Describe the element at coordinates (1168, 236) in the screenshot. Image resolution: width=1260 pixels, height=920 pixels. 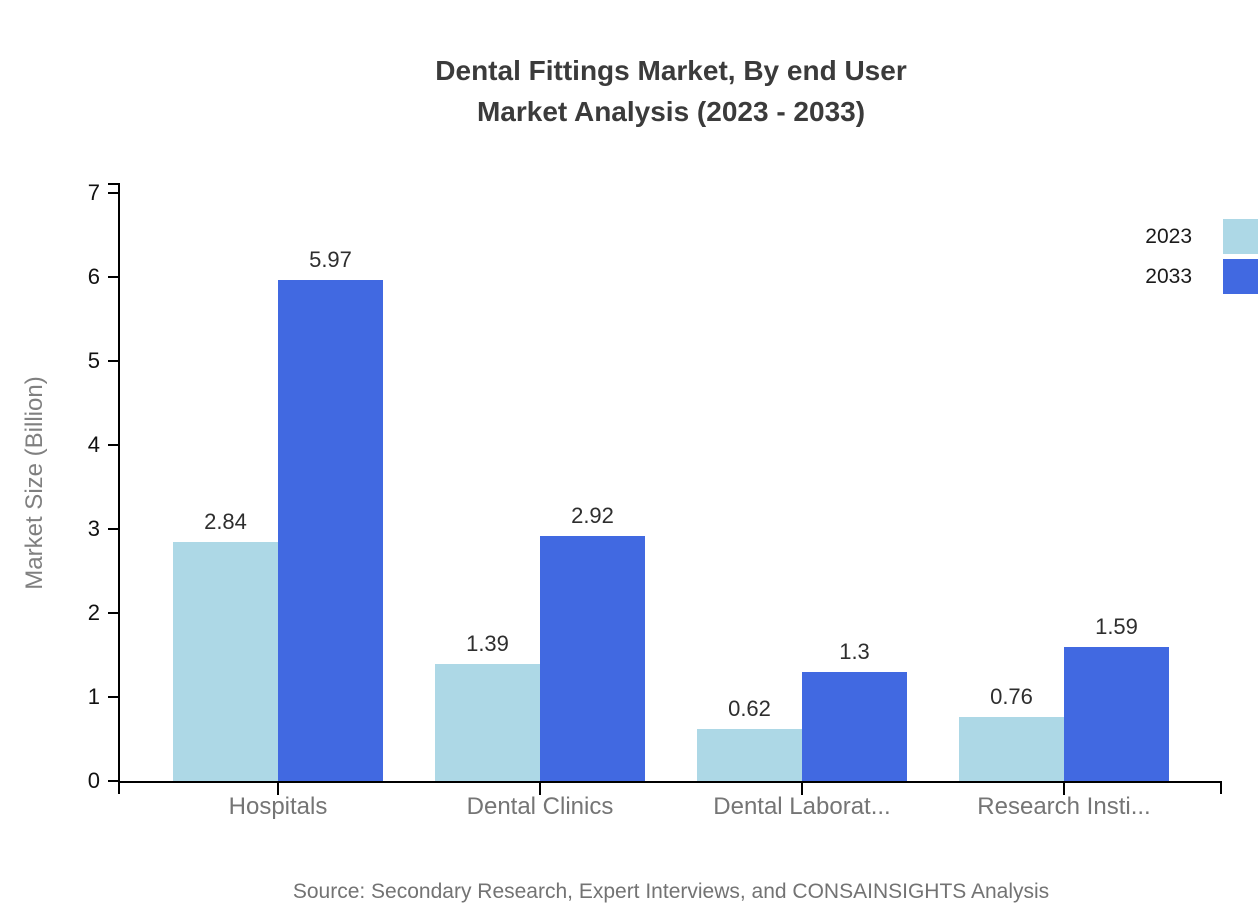
I see `legend-label-2023: 2023` at that location.